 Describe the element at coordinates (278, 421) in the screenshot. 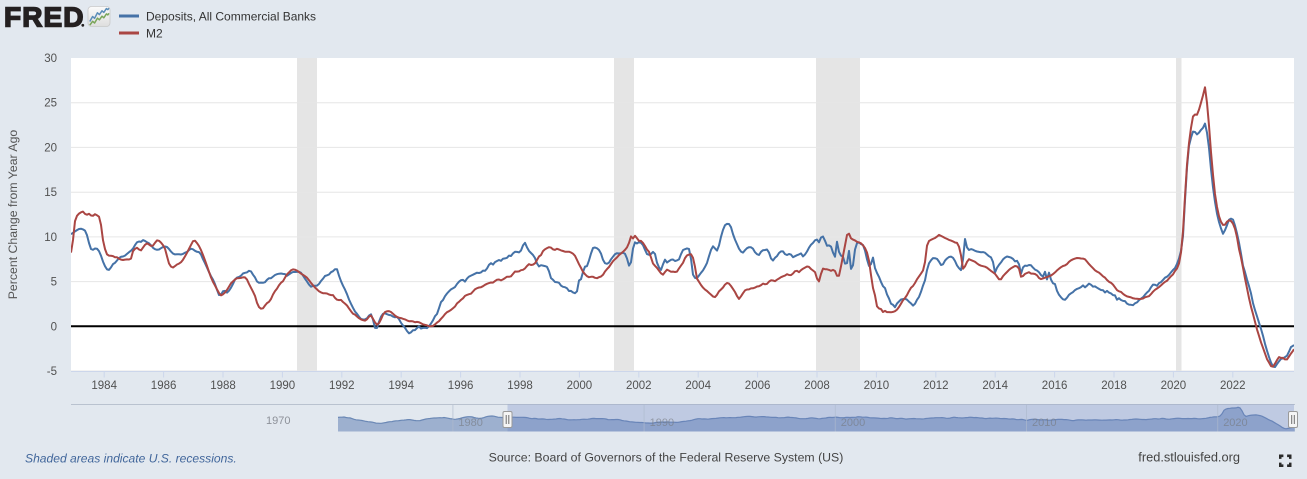

I see `svg-text: 1970` at that location.